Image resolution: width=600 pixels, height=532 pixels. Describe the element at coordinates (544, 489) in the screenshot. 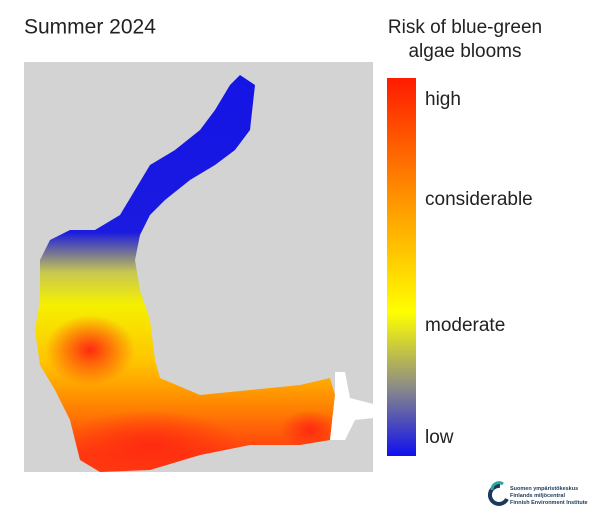

I see `logo-text: Suomen ympäristökeskus` at that location.